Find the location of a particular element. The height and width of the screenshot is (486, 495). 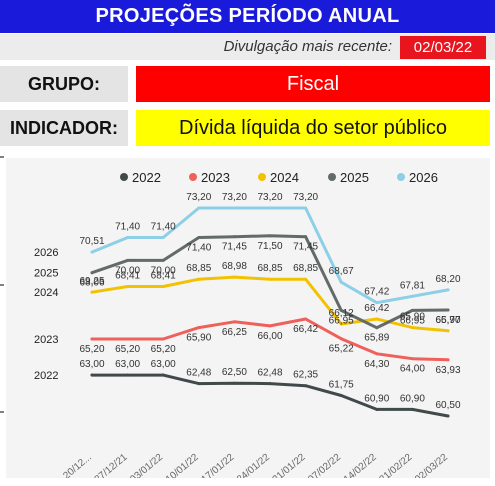

series-year-label-2025: 2025 is located at coordinates (46, 274).